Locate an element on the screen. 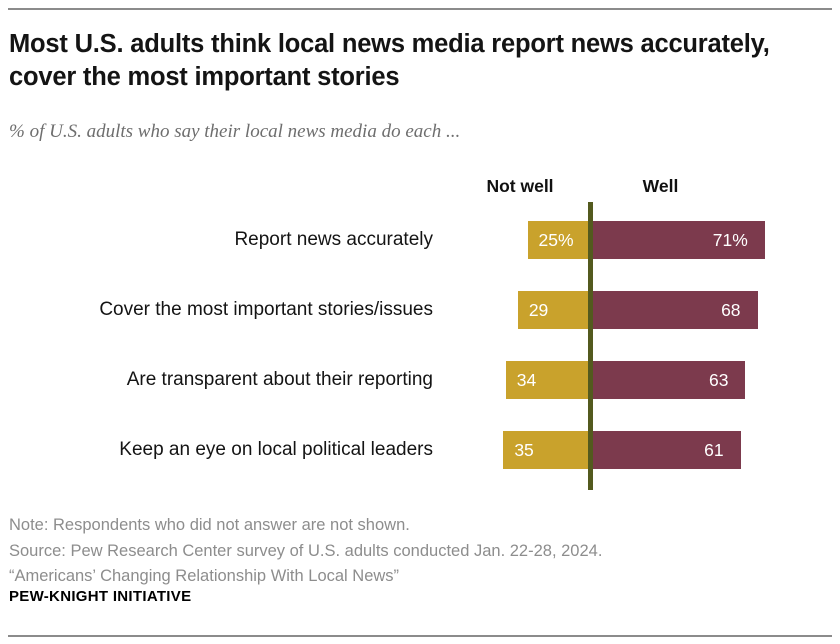 The image size is (840, 644). category-label: Are transparent about their reporting is located at coordinates (279, 379).